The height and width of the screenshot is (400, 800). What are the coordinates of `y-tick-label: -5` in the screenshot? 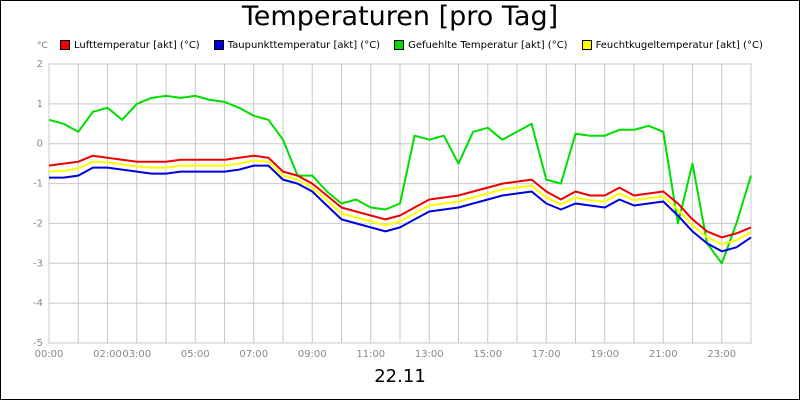 It's located at (38, 343).